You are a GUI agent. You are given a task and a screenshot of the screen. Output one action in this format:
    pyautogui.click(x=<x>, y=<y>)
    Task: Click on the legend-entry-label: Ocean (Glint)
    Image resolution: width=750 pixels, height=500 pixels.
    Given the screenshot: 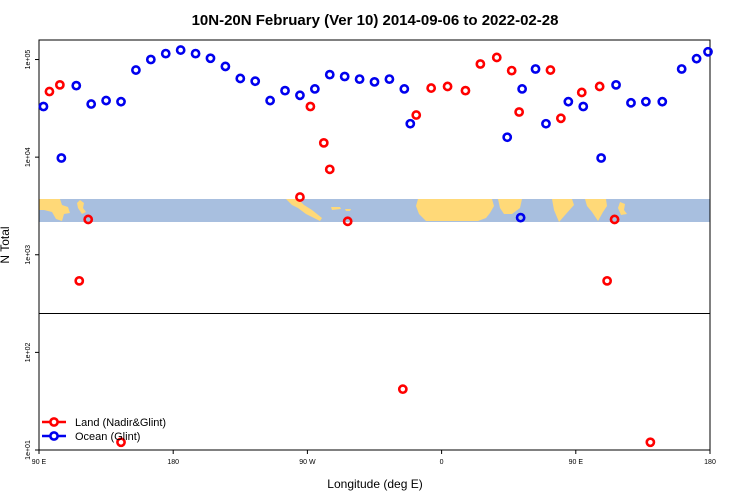 What is the action you would take?
    pyautogui.click(x=107, y=437)
    